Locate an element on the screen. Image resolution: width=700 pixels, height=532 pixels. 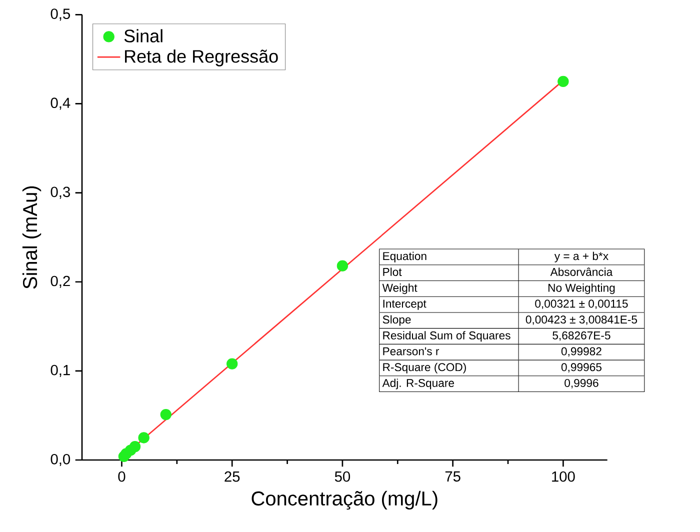
y-tick-label: 0,3 is located at coordinates (60, 192).